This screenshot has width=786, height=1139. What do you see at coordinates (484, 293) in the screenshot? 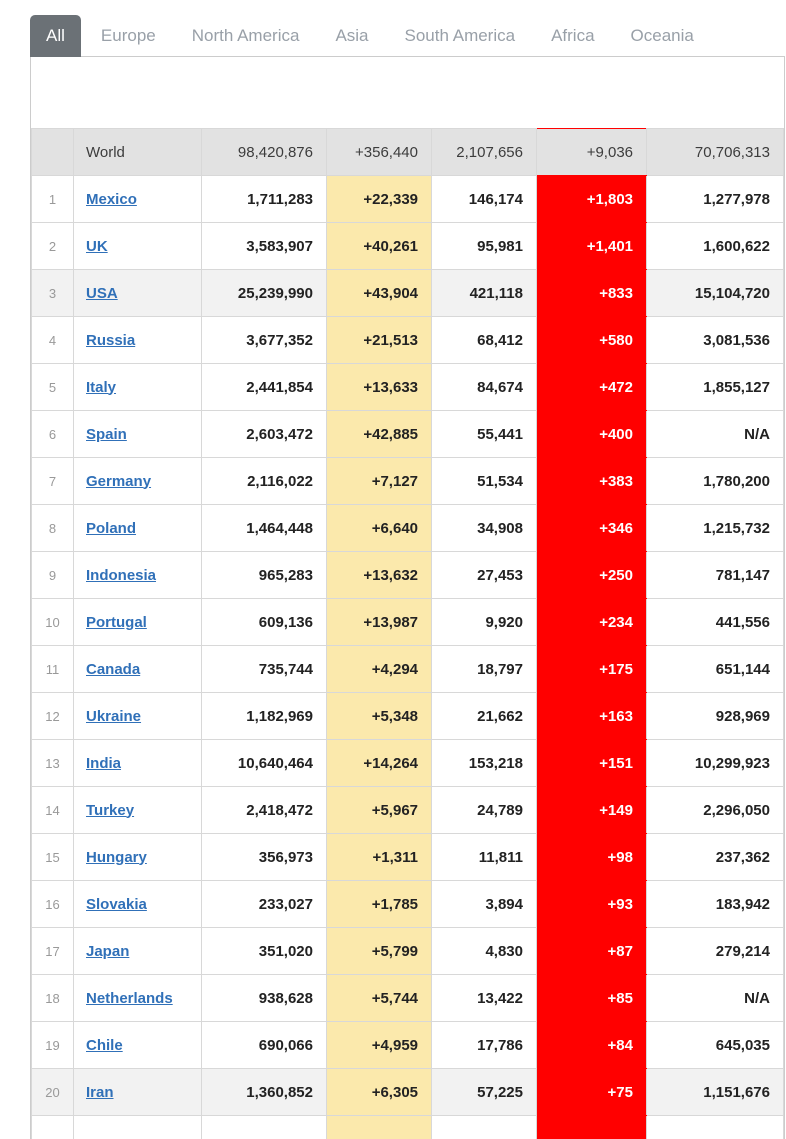
I see `total-deaths-cell: 421,118` at bounding box center [484, 293].